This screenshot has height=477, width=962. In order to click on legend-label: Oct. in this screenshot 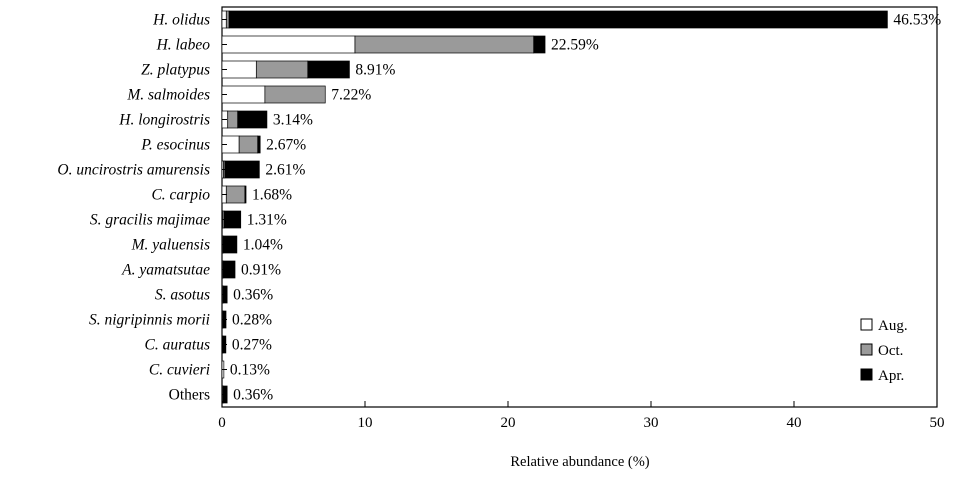, I will do `click(890, 351)`.